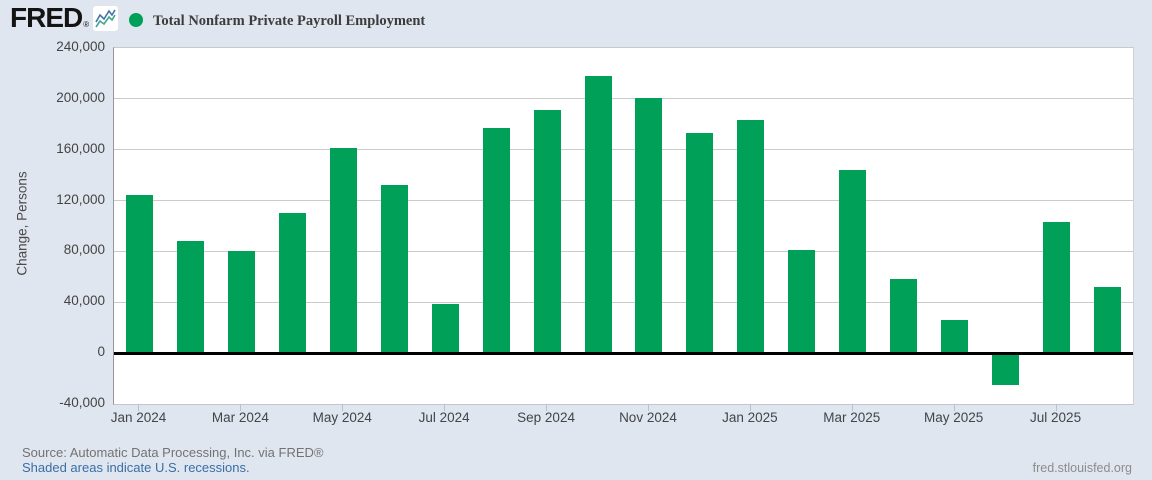 The width and height of the screenshot is (1152, 480). Describe the element at coordinates (82, 402) in the screenshot. I see `y-tick-label: -40,000` at that location.